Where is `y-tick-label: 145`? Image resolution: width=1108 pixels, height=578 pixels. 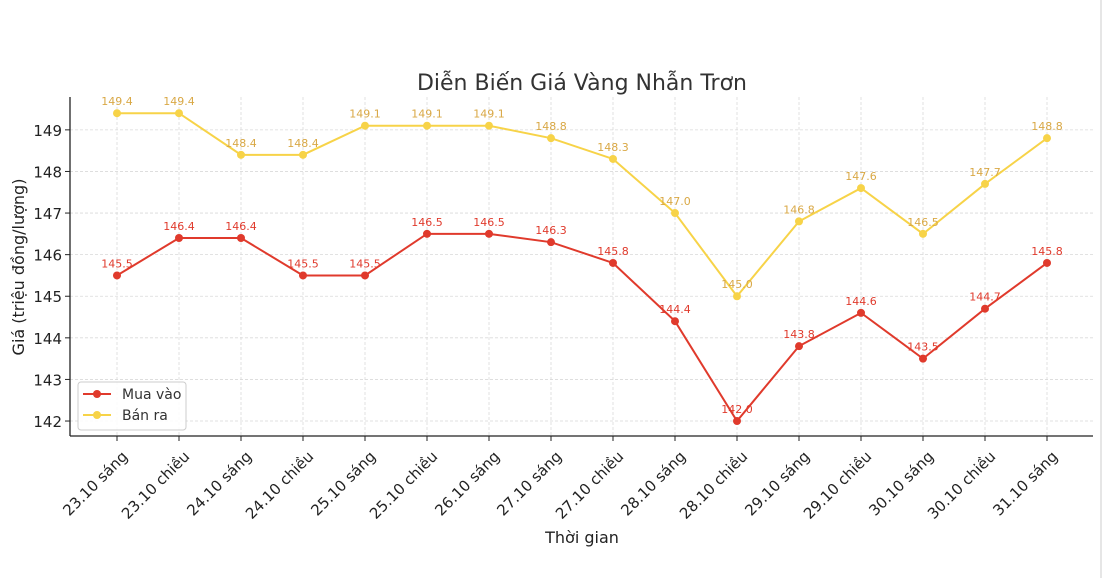 y-tick-label: 145 is located at coordinates (47, 297).